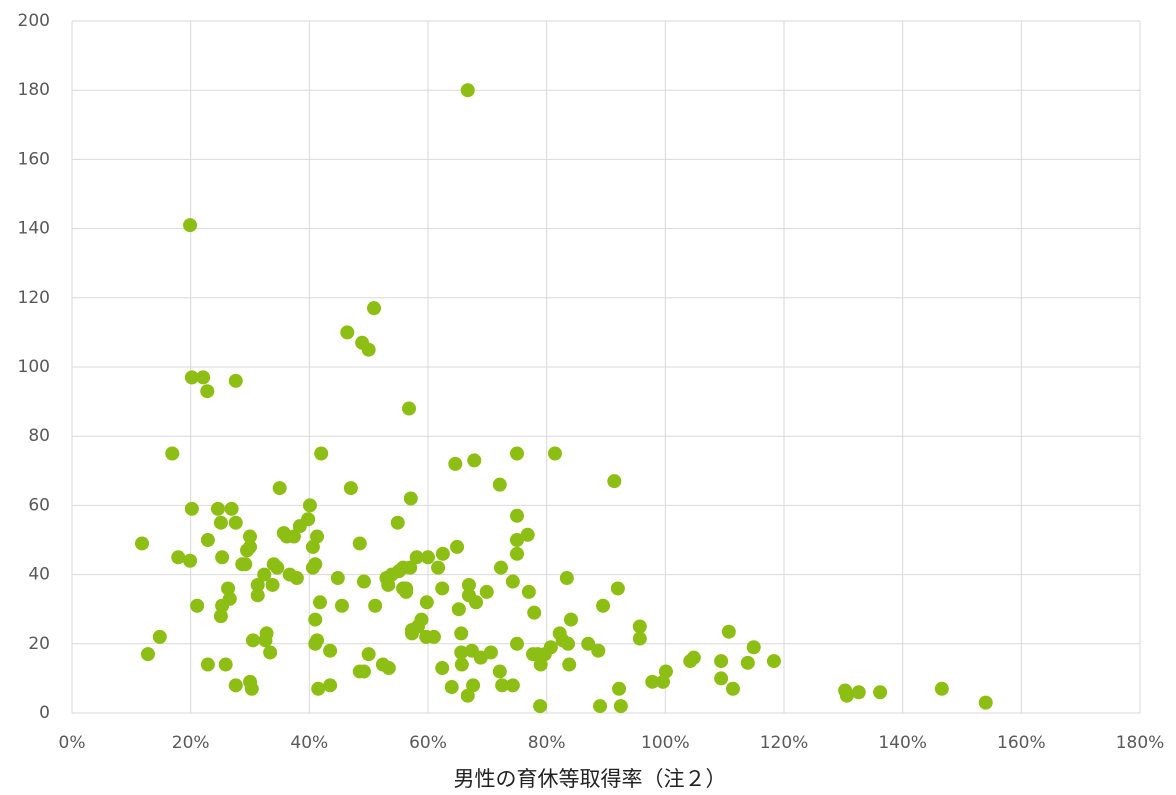  I want to click on y-tick-label: 80, so click(39, 436).